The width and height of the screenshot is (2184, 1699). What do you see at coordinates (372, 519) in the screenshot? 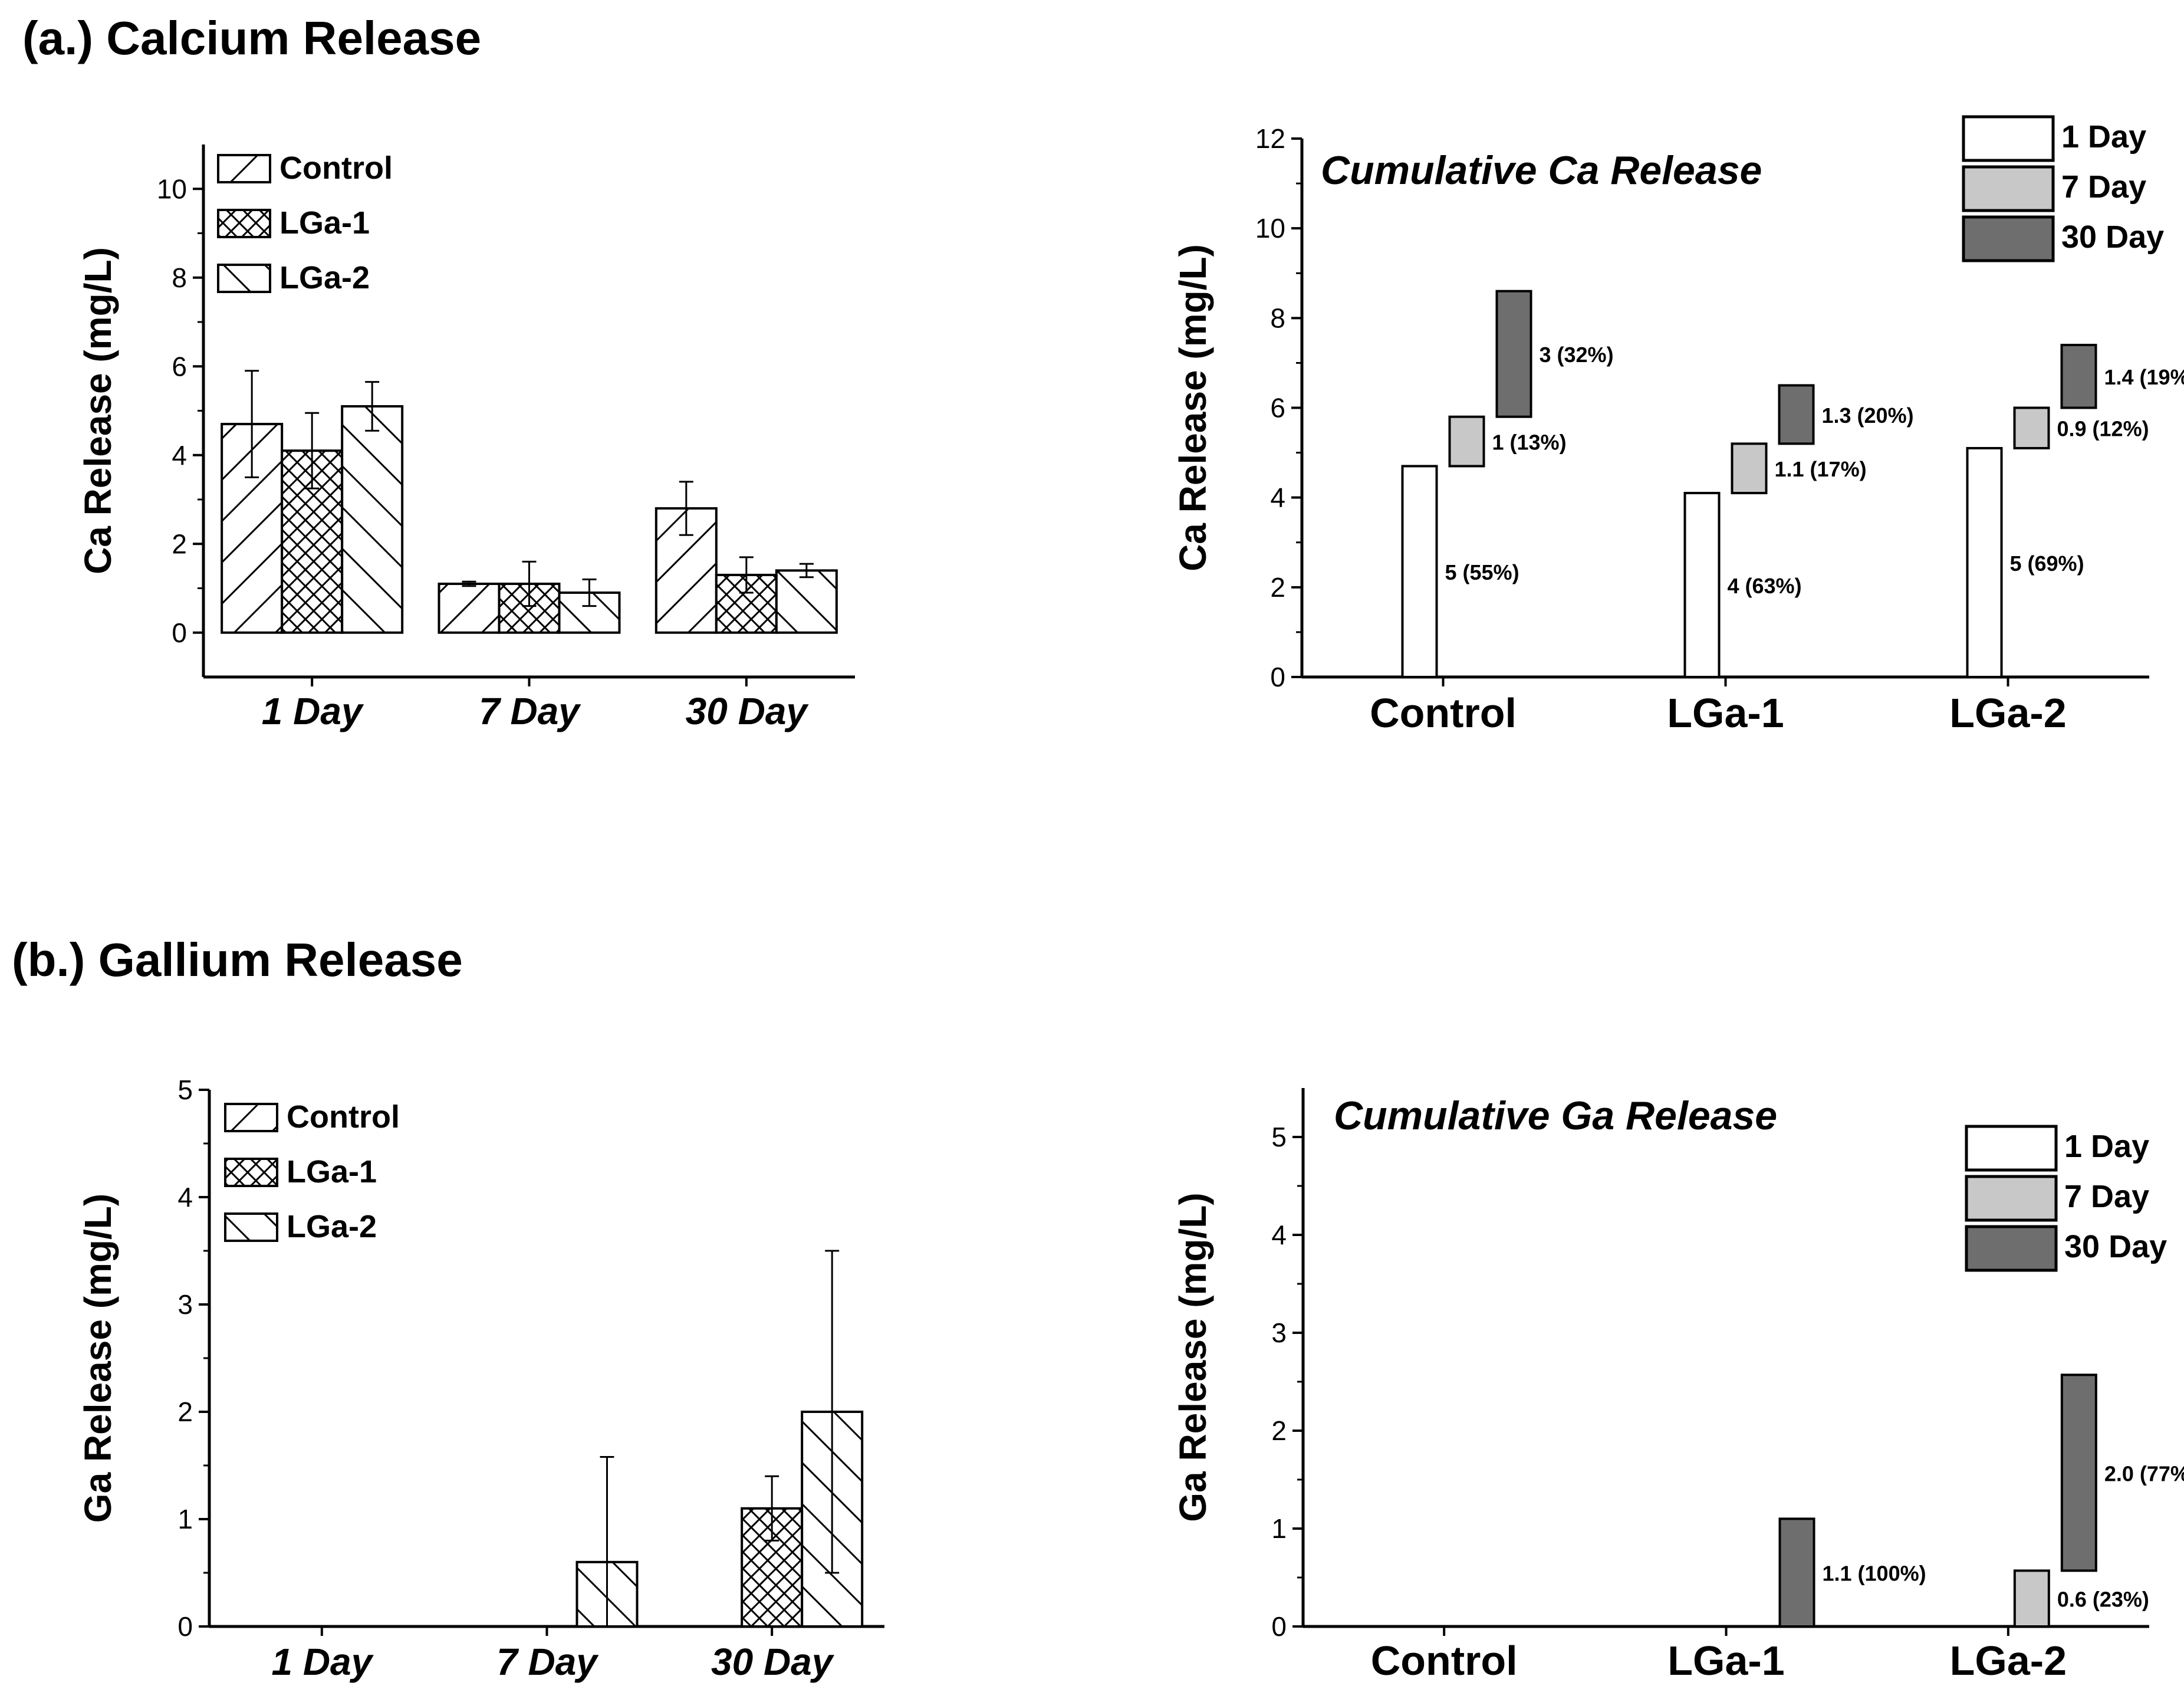
I see `bar-lga-2-1day` at bounding box center [372, 519].